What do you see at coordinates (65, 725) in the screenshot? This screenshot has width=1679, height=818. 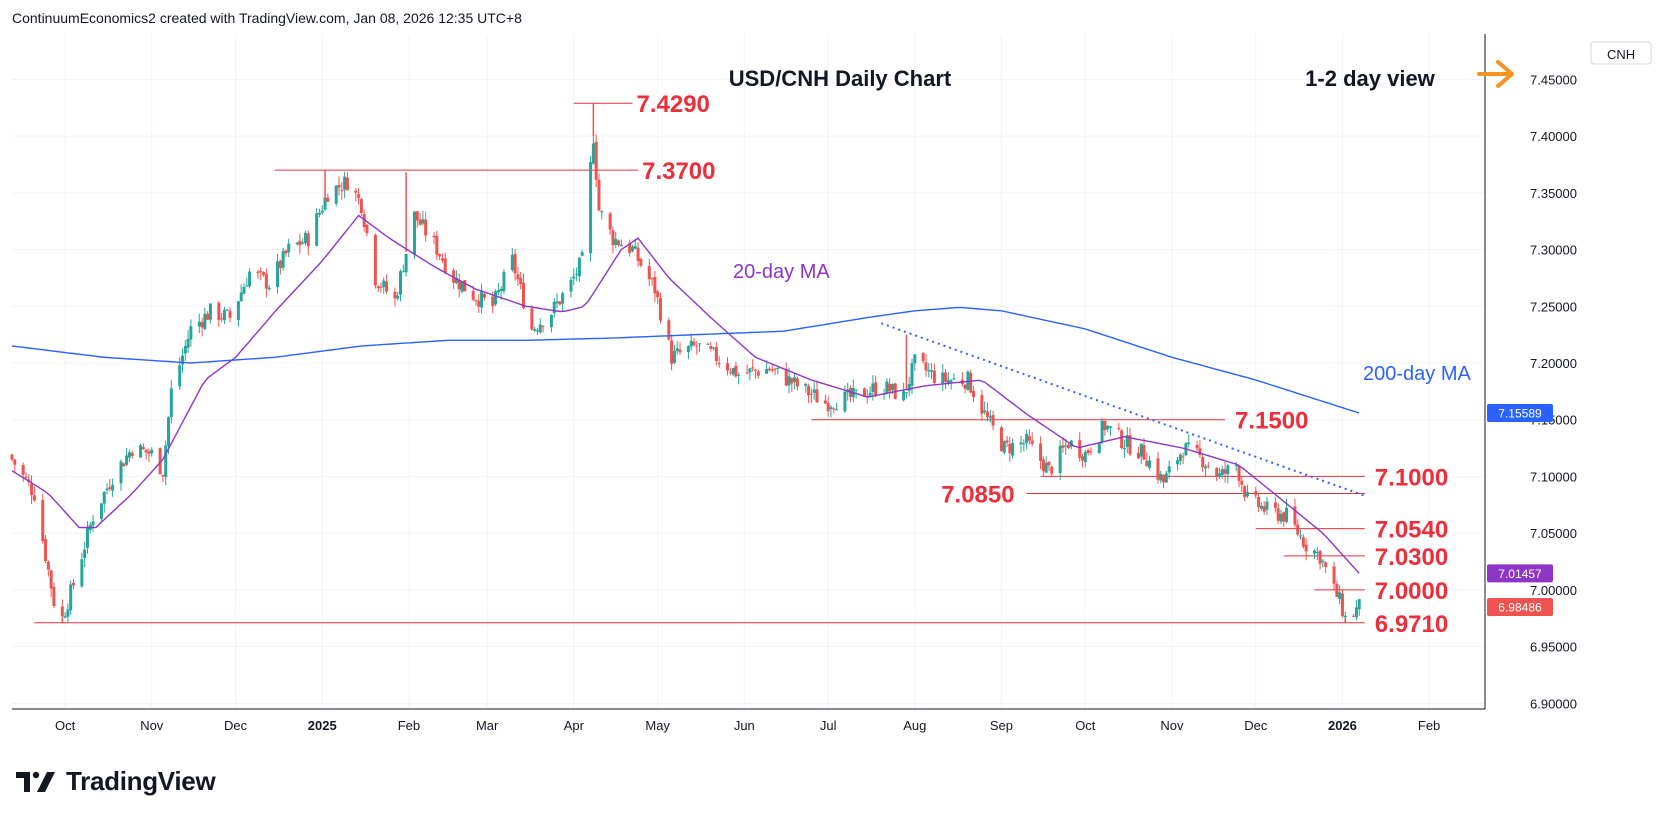 I see `x-tick-label: Oct` at bounding box center [65, 725].